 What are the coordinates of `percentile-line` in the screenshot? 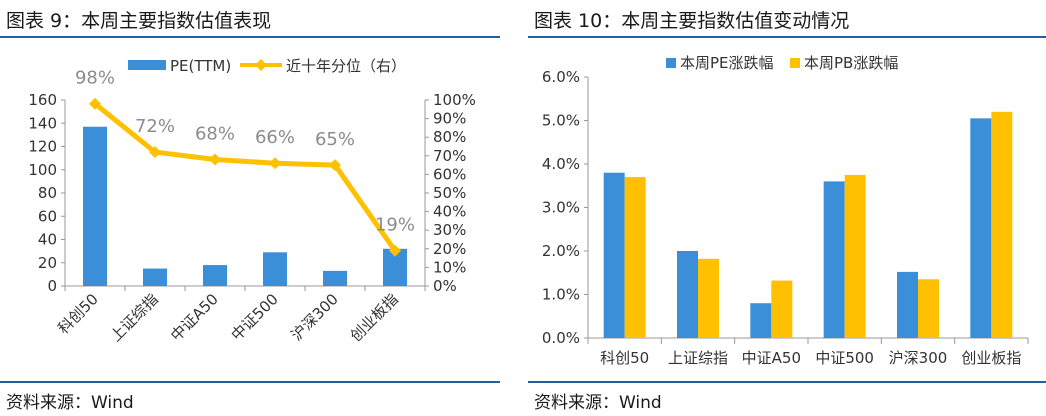 It's located at (245, 177).